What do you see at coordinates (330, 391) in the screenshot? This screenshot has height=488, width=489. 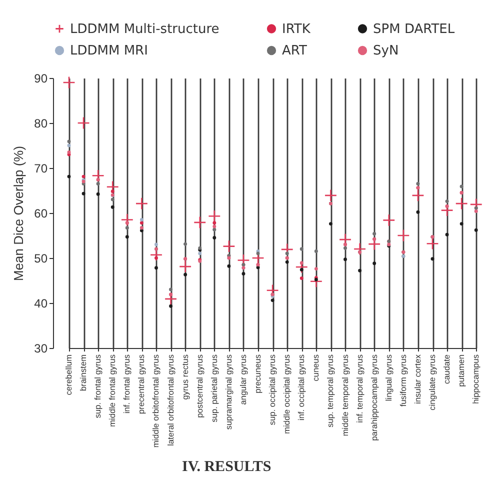 I see `x-tick-label: sup. temporal gyrus` at bounding box center [330, 391].